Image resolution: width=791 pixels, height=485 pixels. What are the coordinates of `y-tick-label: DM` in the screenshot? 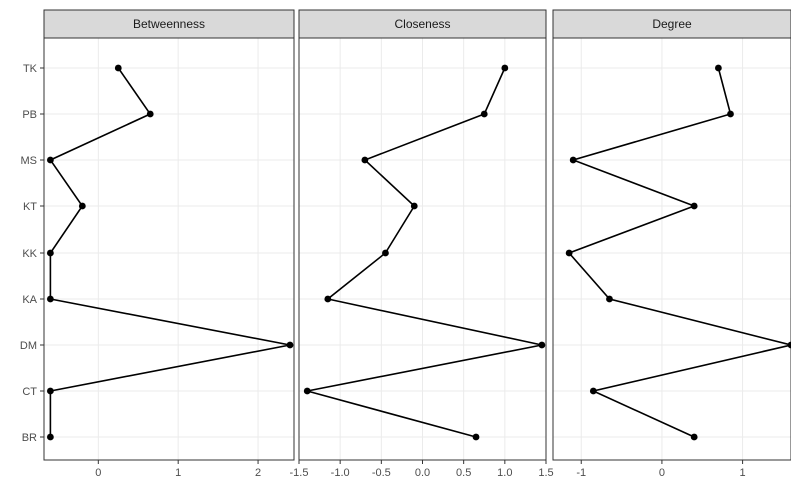 It's located at (28, 346).